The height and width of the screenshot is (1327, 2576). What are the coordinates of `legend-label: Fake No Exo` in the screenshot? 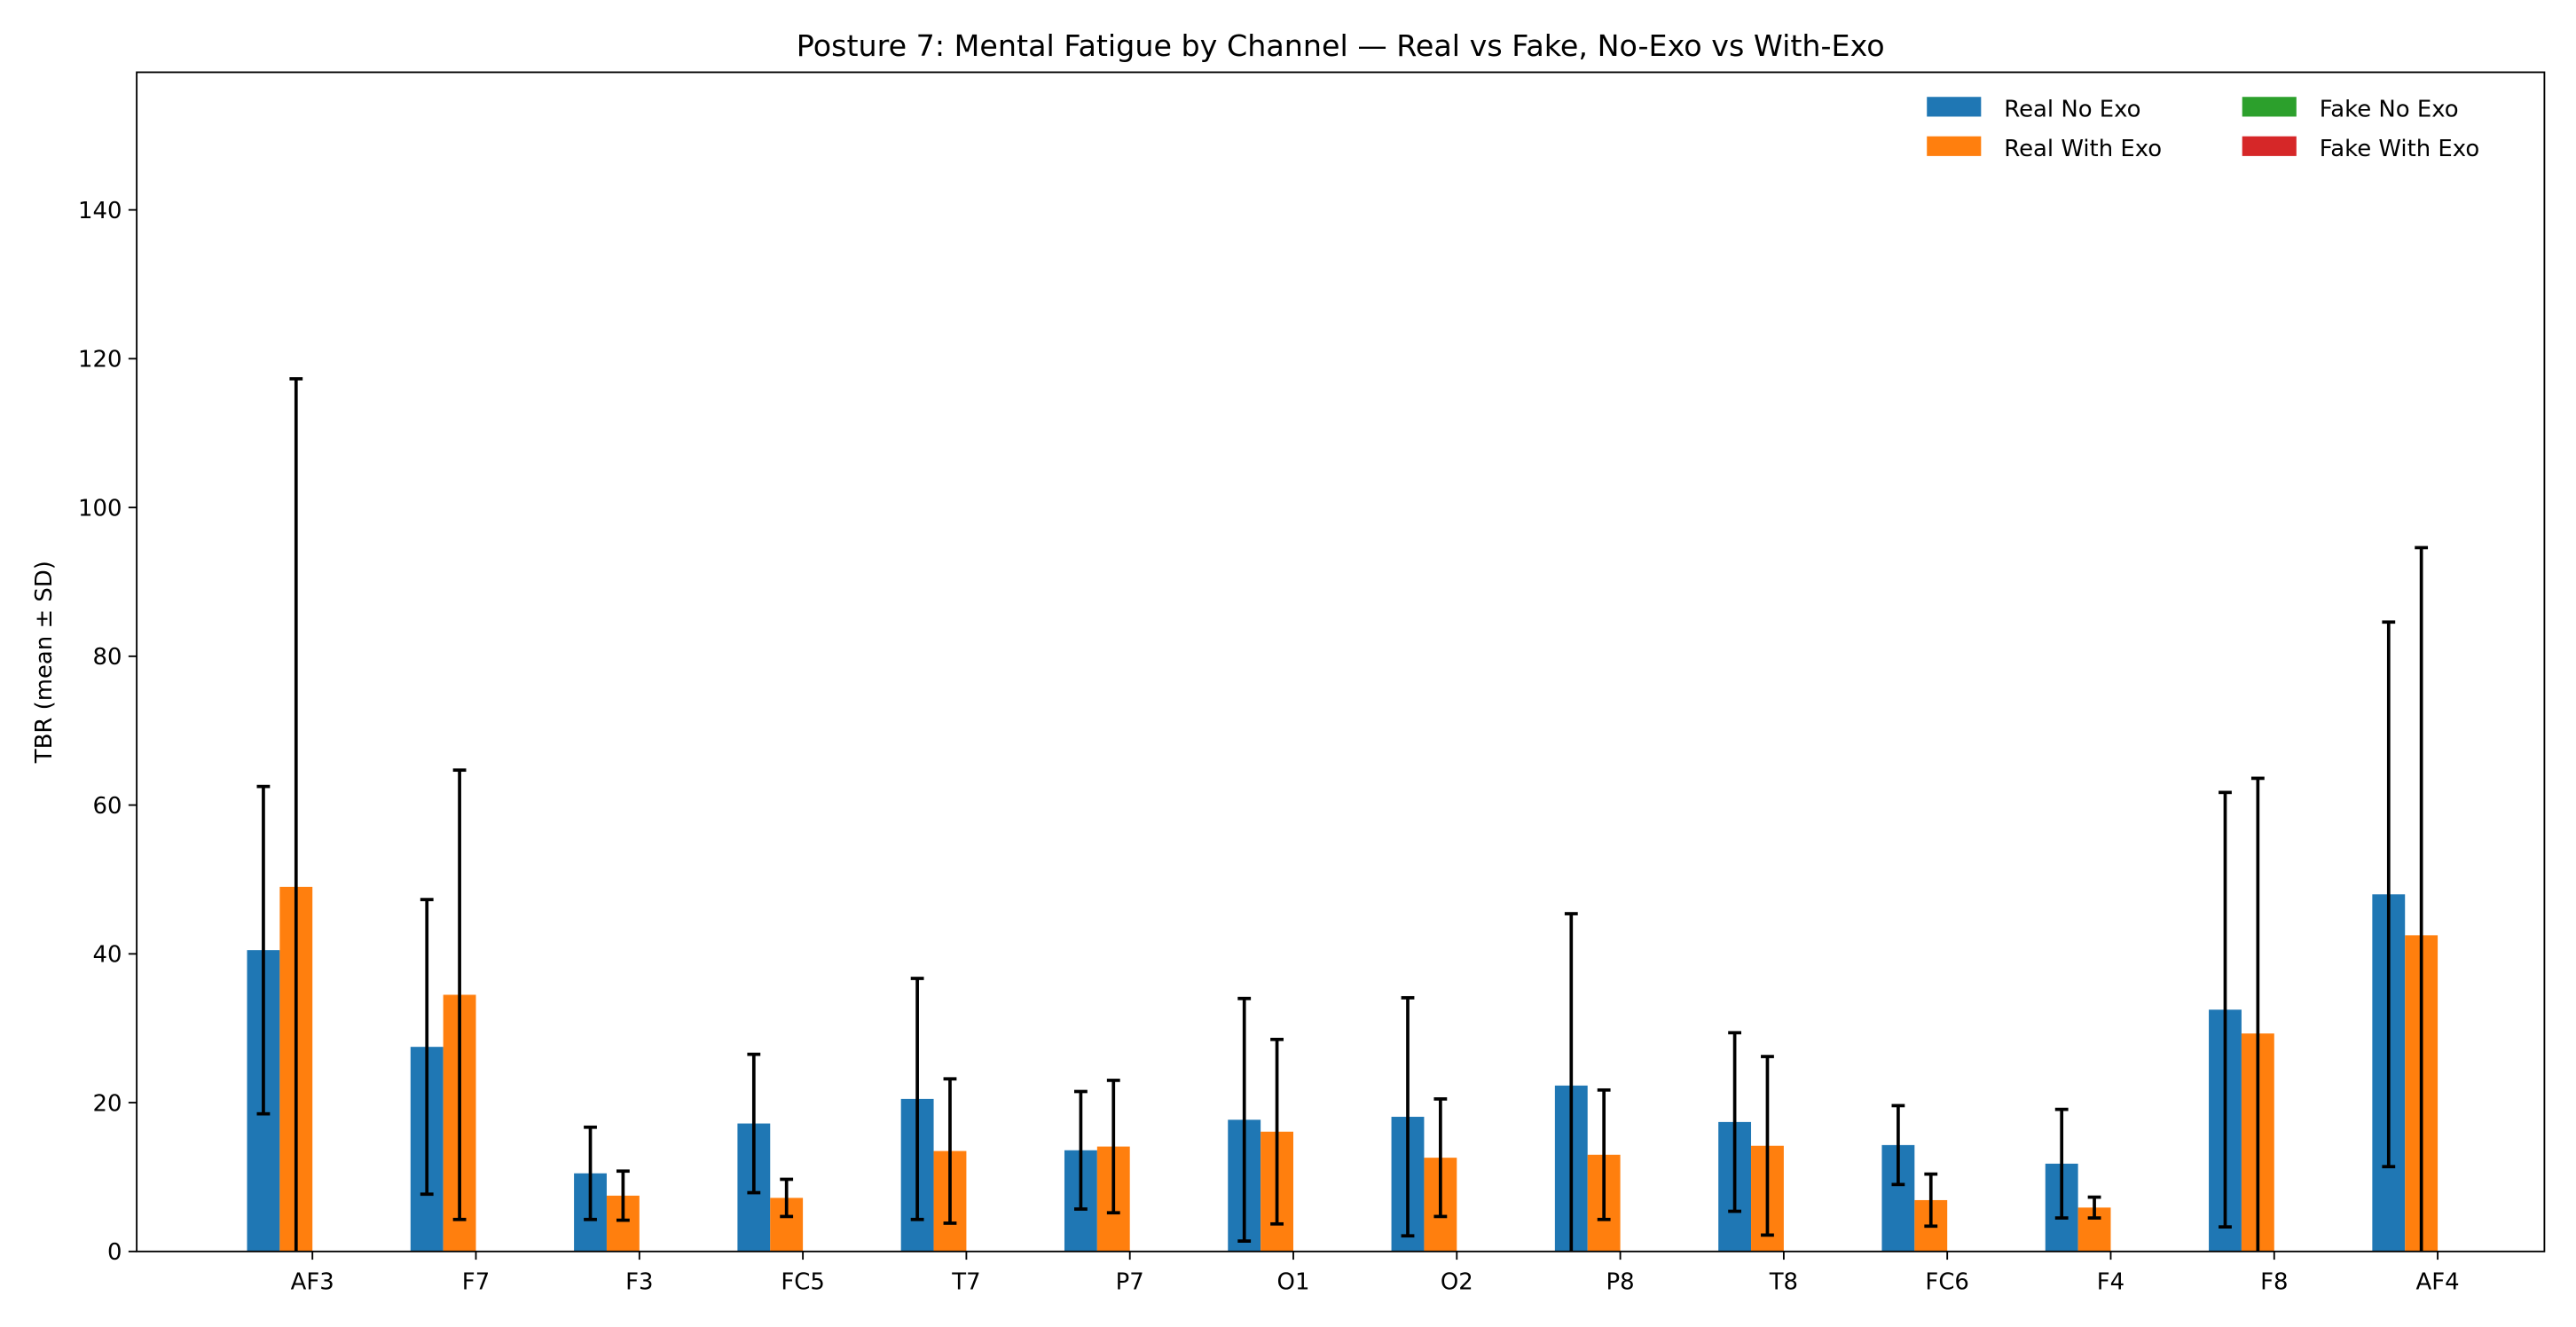 It's located at (2389, 109).